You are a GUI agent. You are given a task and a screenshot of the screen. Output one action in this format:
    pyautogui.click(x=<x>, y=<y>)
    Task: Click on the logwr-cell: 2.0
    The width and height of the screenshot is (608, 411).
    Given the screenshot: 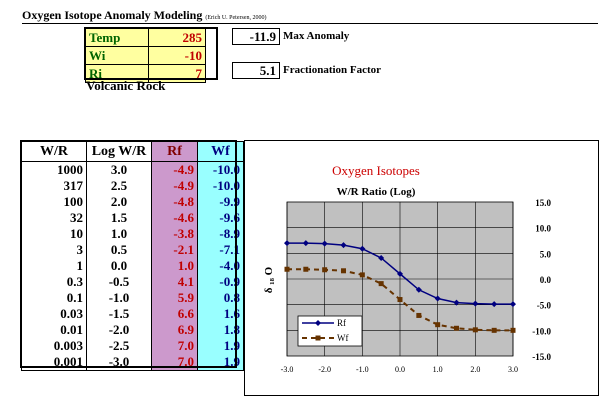 What is the action you would take?
    pyautogui.click(x=119, y=202)
    